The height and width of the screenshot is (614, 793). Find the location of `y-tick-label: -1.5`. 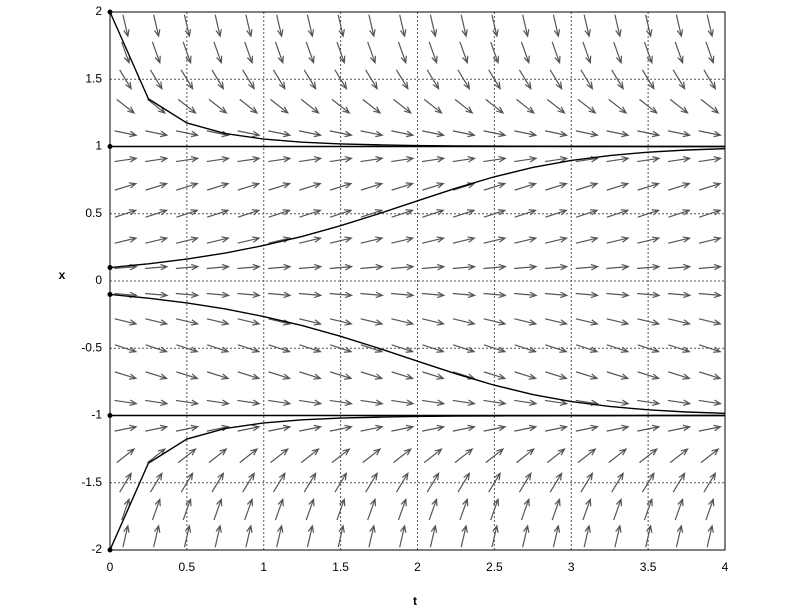

y-tick-label: -1.5 is located at coordinates (91, 482).